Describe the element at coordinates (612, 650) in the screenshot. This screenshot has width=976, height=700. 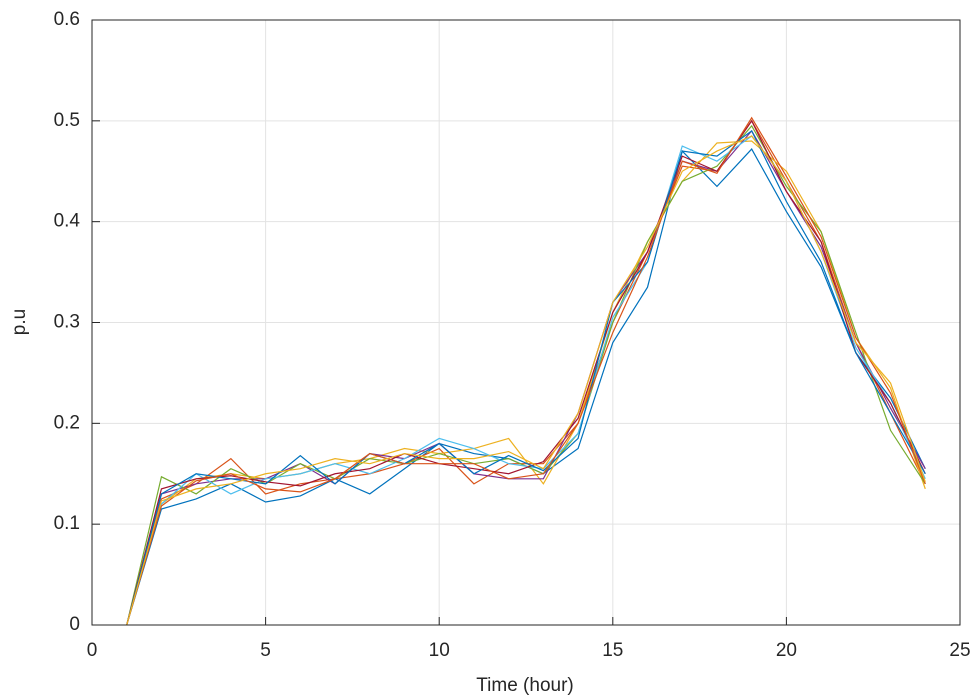
I see `x-tick-label: 15` at that location.